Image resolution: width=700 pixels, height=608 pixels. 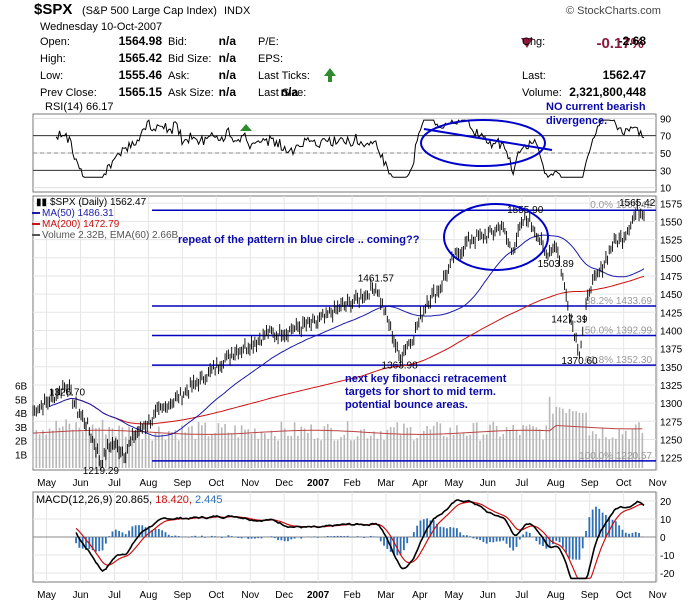 I want to click on price-value-label: 1326.70, so click(x=67, y=393).